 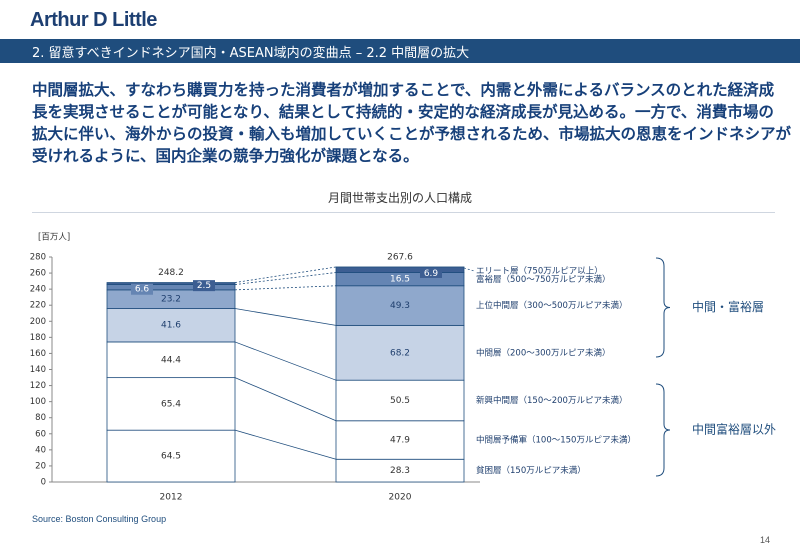 What do you see at coordinates (99, 519) in the screenshot?
I see `source-note: Source: Boston Consulting Group` at bounding box center [99, 519].